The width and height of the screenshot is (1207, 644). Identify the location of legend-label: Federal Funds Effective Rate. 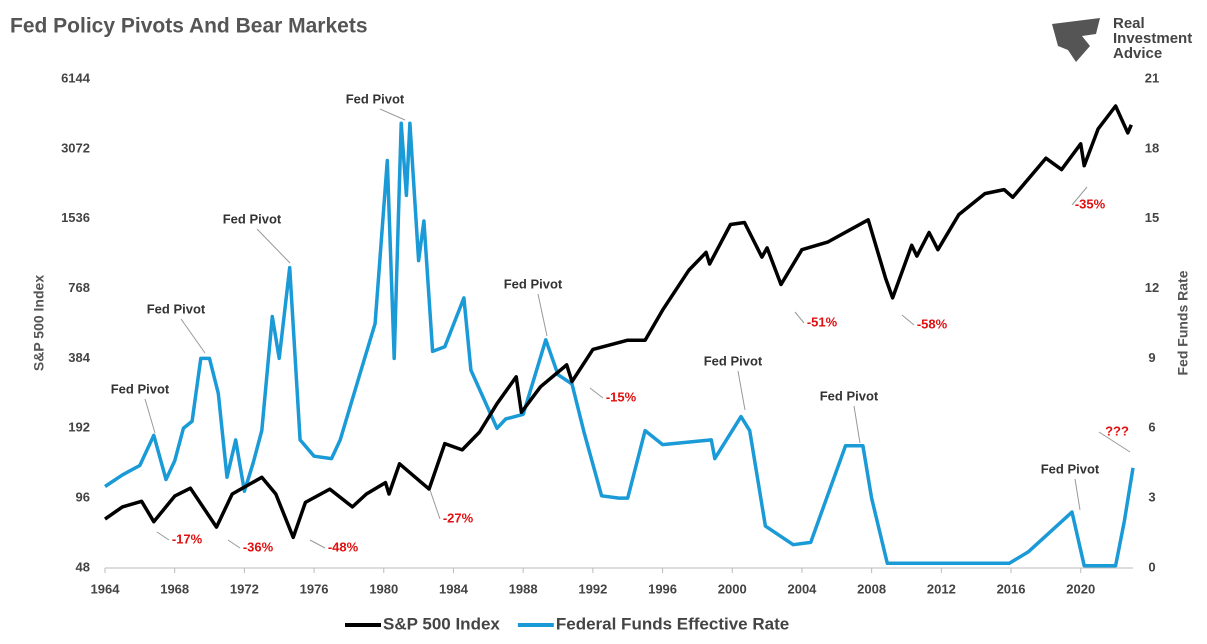
(672, 623).